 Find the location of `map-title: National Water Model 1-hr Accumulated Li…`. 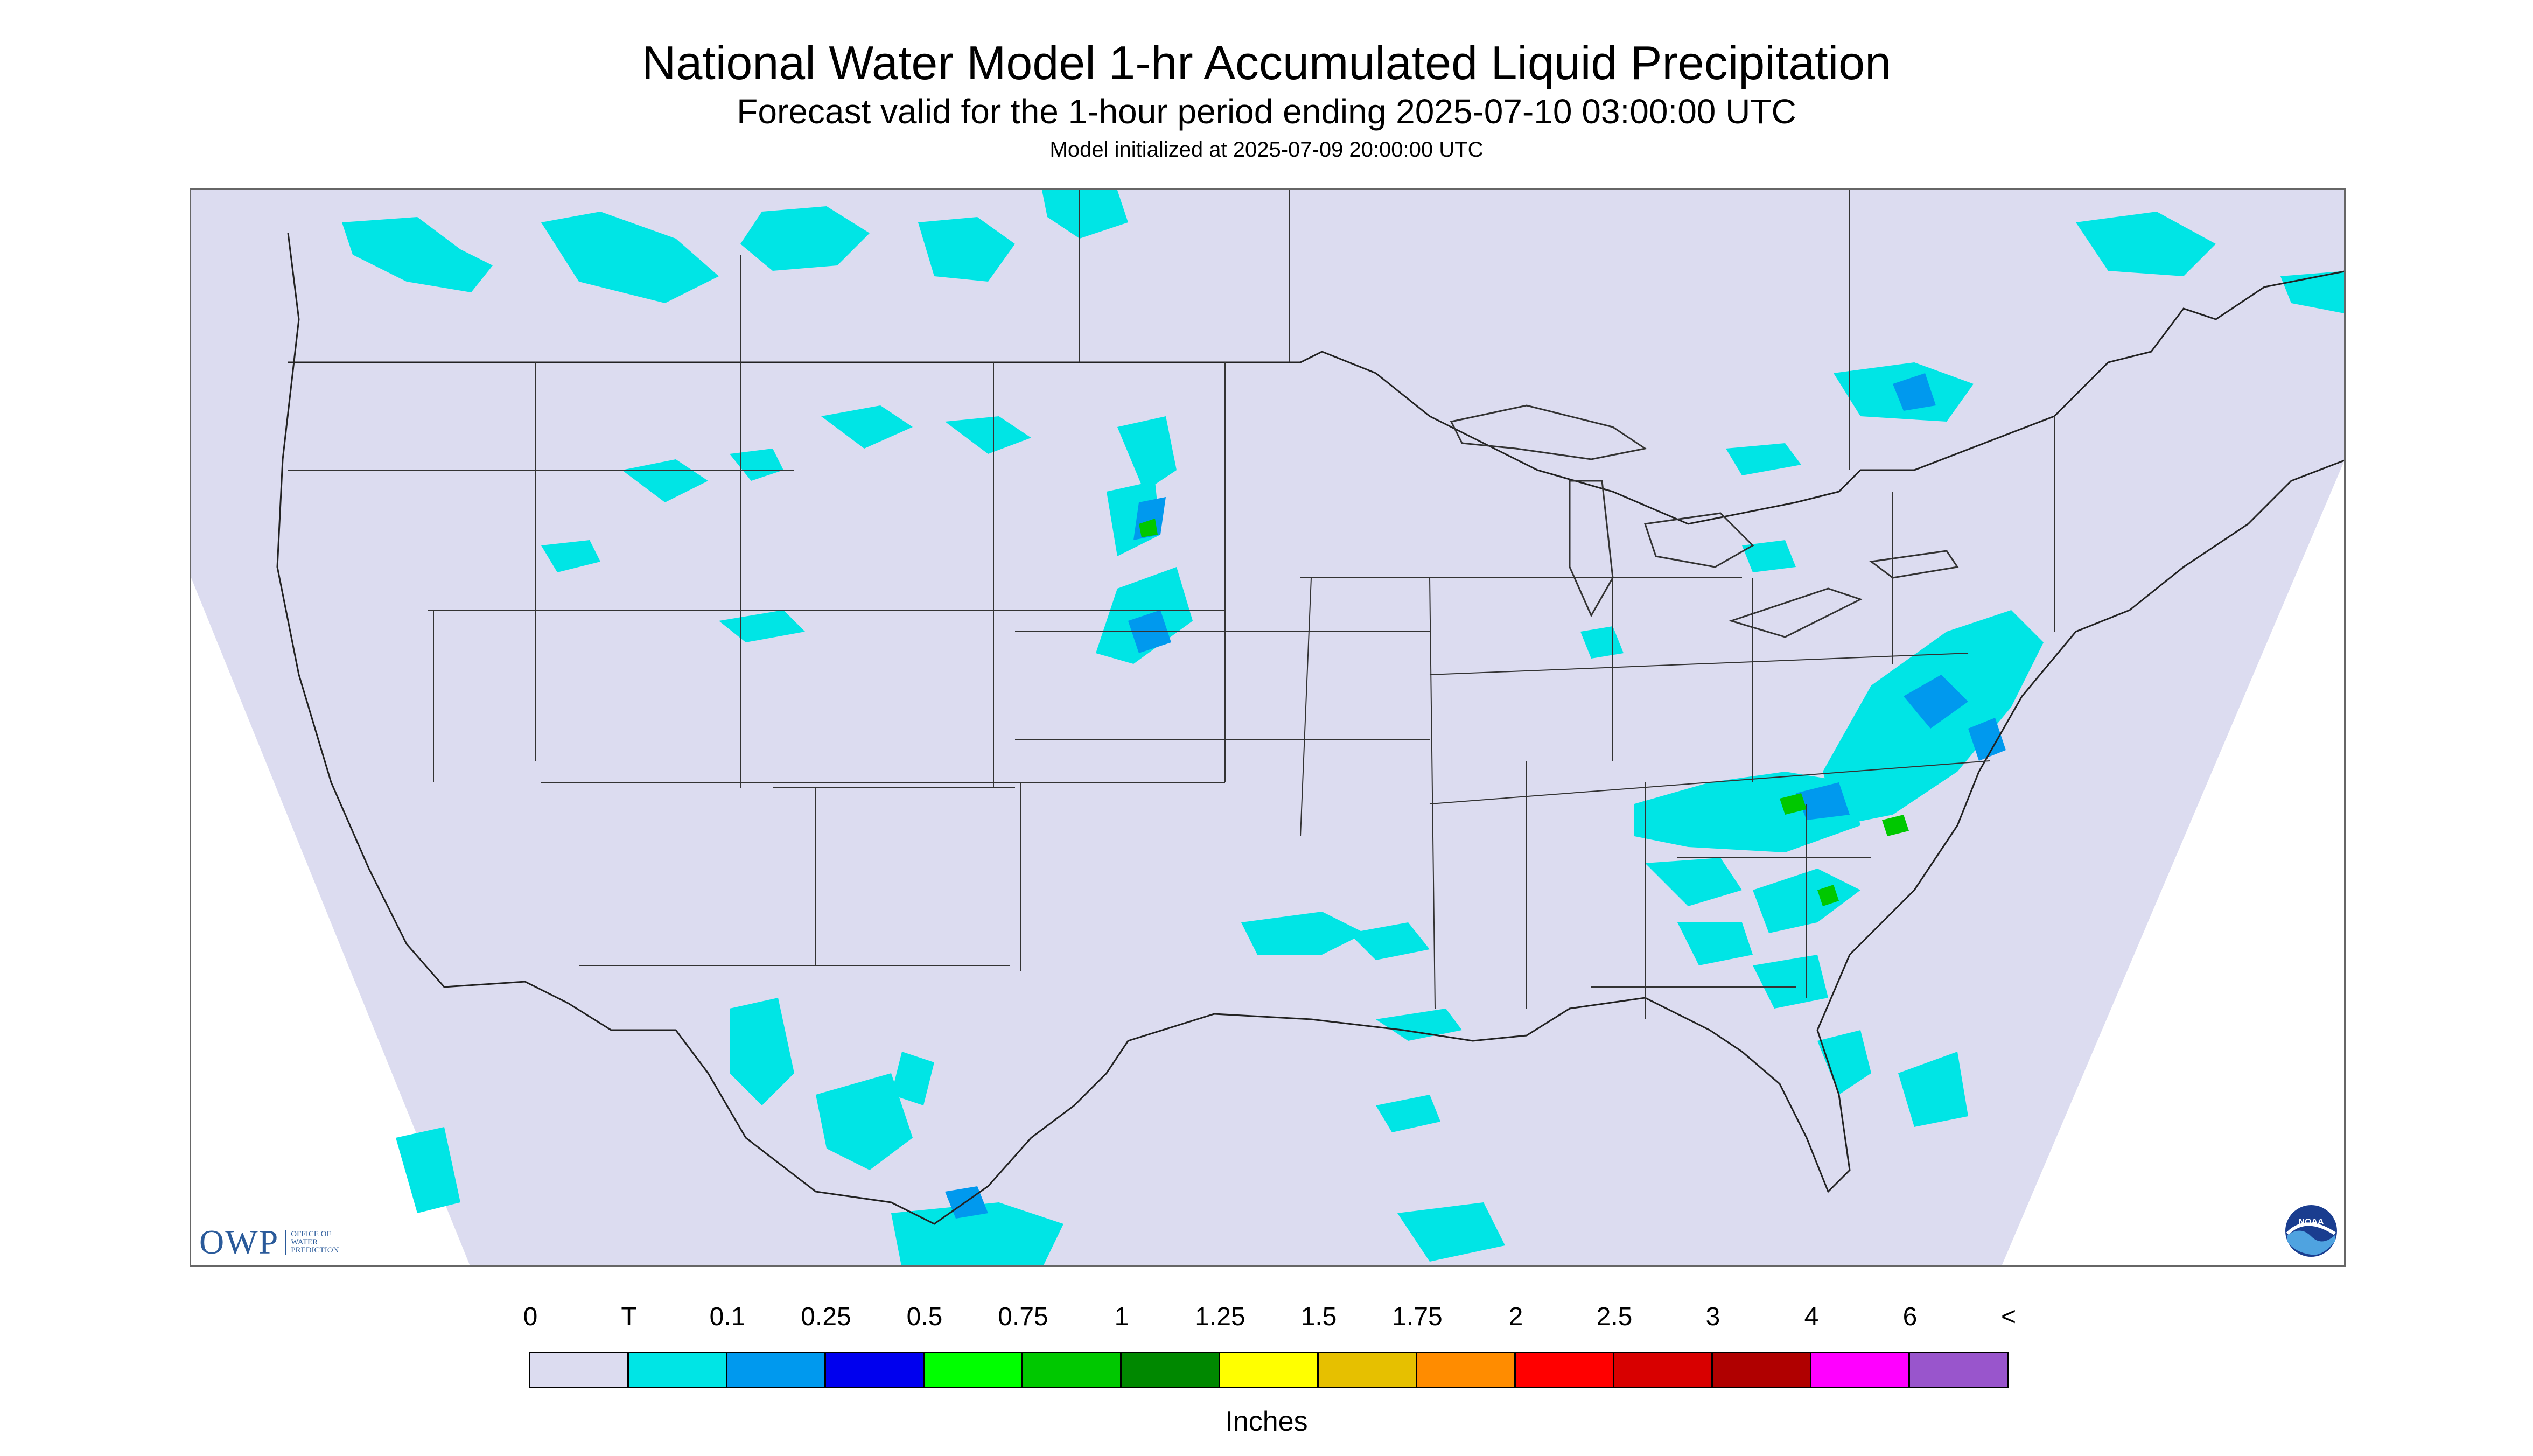

map-title: National Water Model 1-hr Accumulated Li… is located at coordinates (1266, 62).